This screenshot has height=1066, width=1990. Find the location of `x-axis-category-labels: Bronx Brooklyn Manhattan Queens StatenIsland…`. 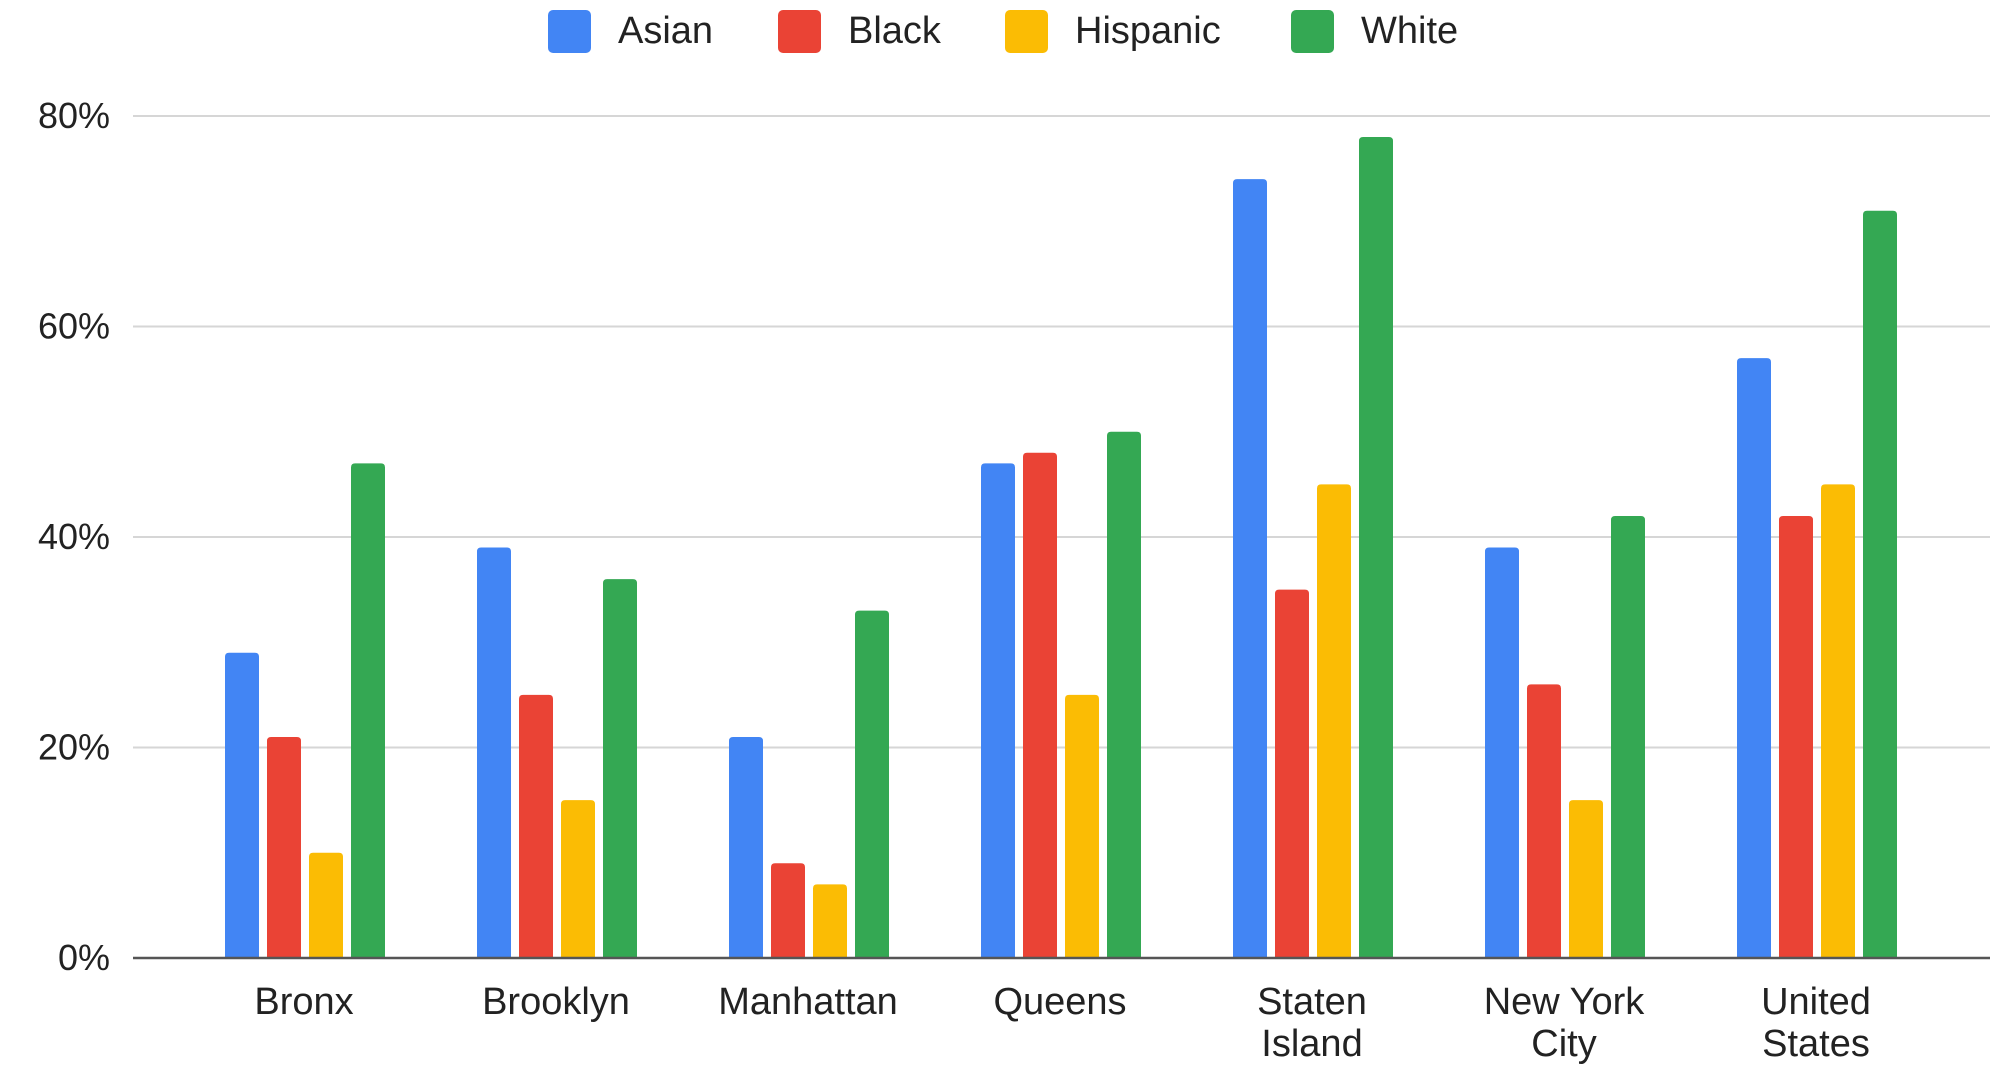

x-axis-category-labels: Bronx Brooklyn Manhattan Queens StatenIsland… is located at coordinates (1062, 1023).